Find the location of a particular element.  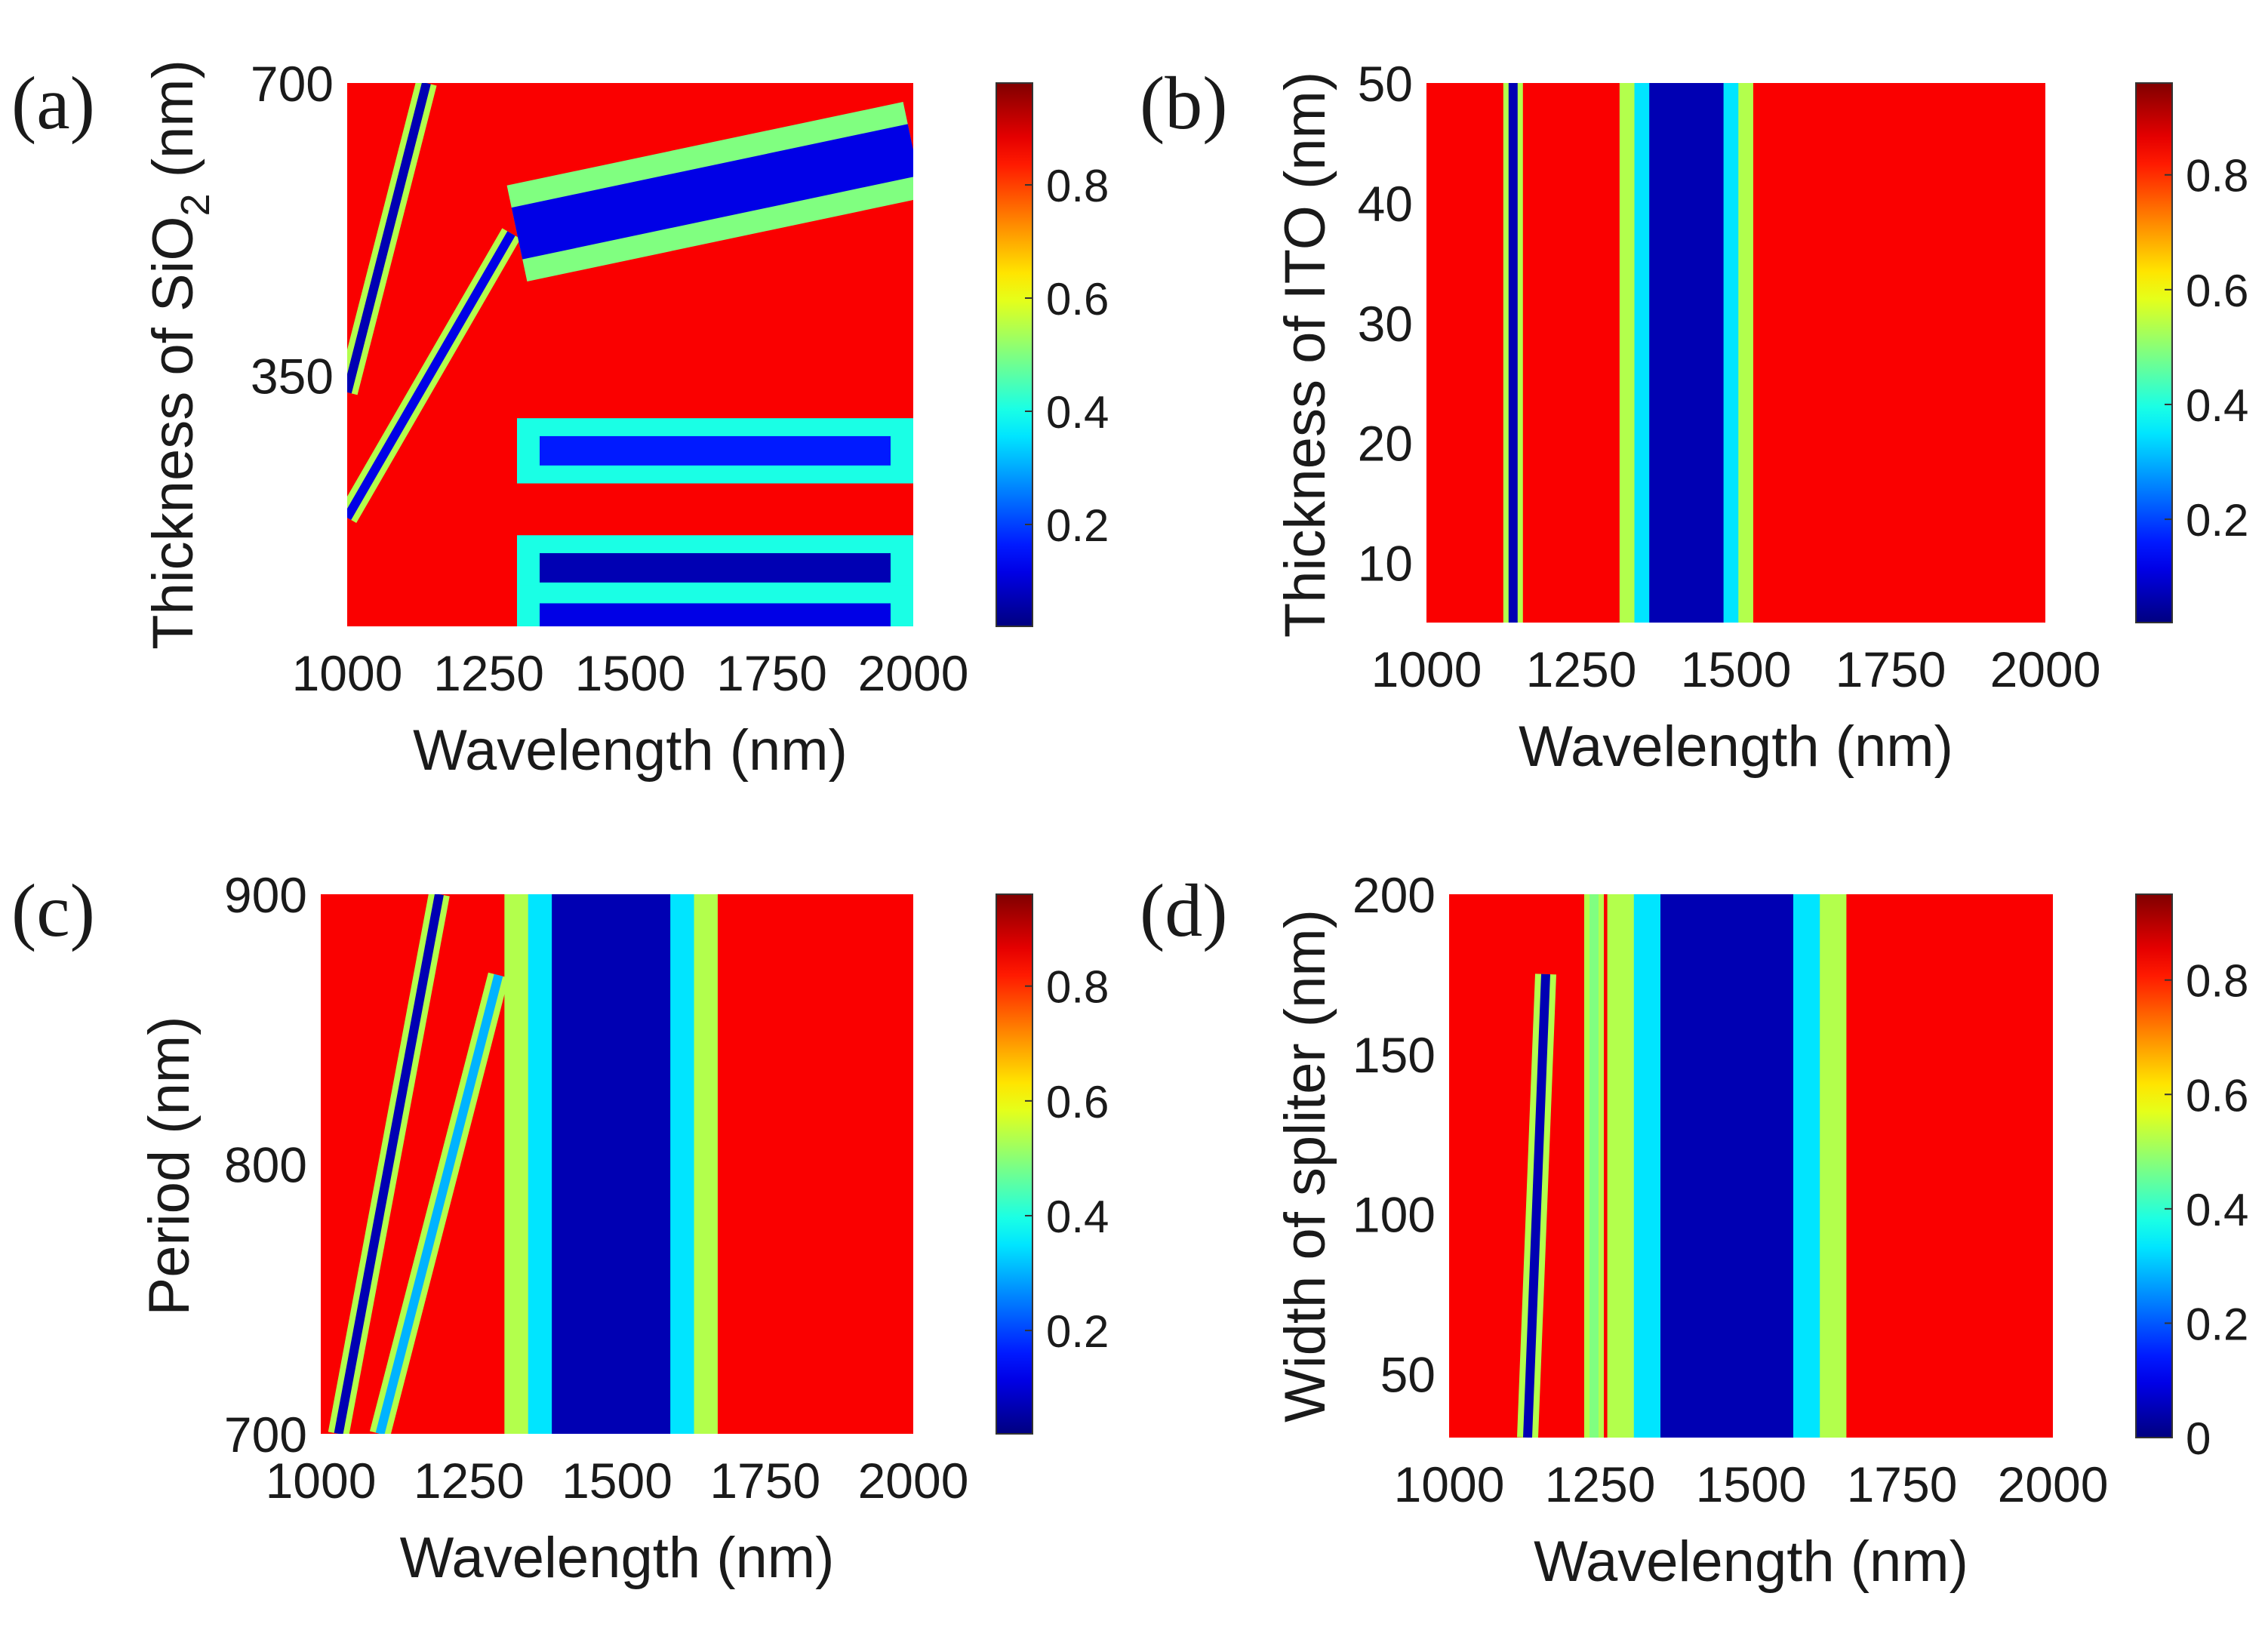

y-tick-label: 40 is located at coordinates (1385, 204).